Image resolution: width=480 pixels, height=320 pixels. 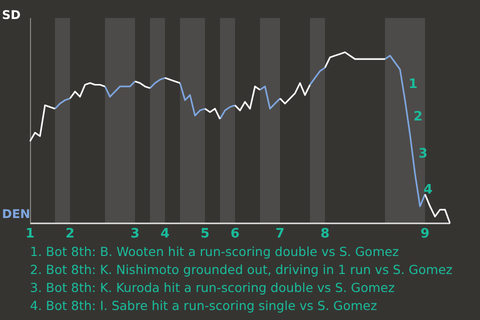 What do you see at coordinates (165, 234) in the screenshot?
I see `x-tick-label: 4` at bounding box center [165, 234].